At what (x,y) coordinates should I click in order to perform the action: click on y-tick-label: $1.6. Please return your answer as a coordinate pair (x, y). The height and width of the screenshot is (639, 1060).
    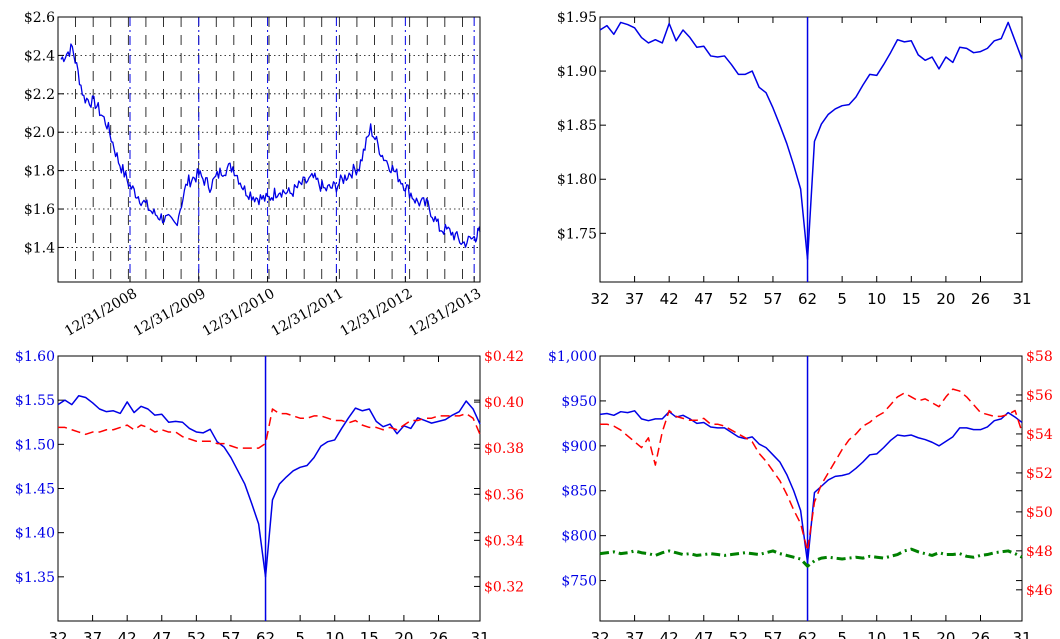
    Looking at the image, I should click on (39, 210).